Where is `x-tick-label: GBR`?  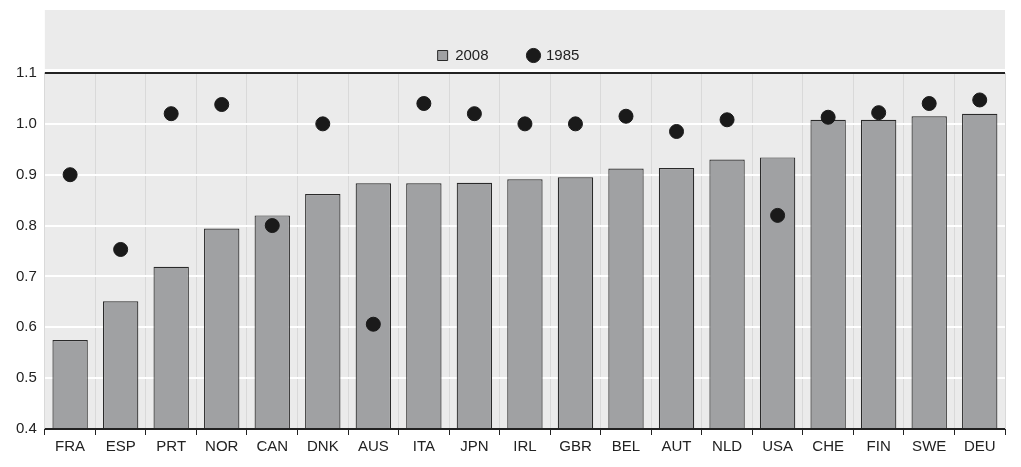 x-tick-label: GBR is located at coordinates (575, 446).